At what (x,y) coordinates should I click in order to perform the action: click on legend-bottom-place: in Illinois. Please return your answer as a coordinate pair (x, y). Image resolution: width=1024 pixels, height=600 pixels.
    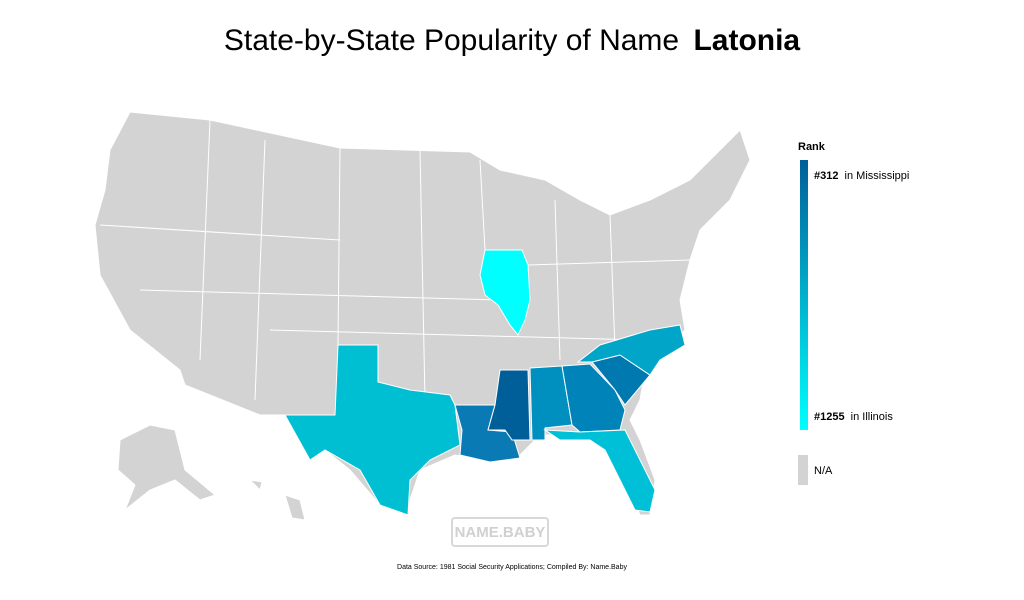
    Looking at the image, I should click on (872, 417).